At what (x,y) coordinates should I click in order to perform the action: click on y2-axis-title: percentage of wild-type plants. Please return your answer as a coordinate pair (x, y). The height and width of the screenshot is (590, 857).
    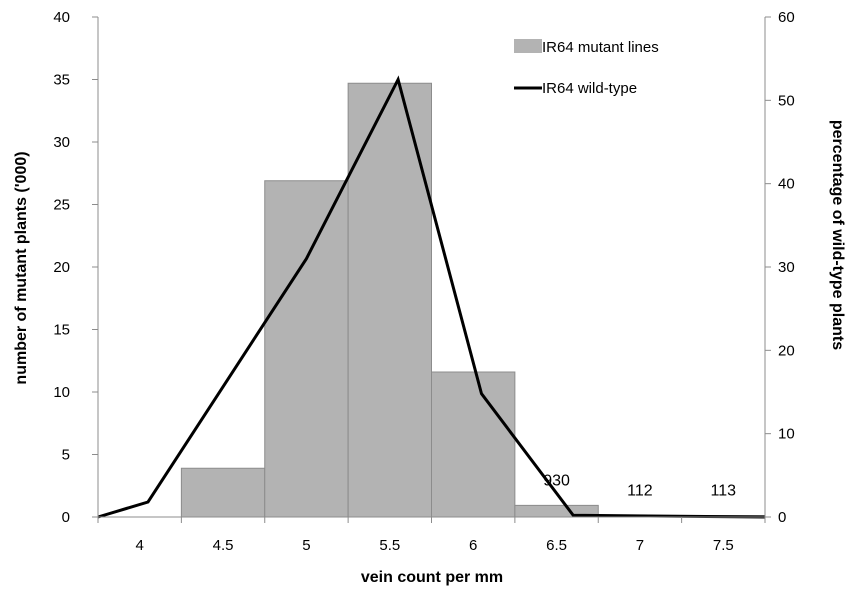
    Looking at the image, I should click on (837, 235).